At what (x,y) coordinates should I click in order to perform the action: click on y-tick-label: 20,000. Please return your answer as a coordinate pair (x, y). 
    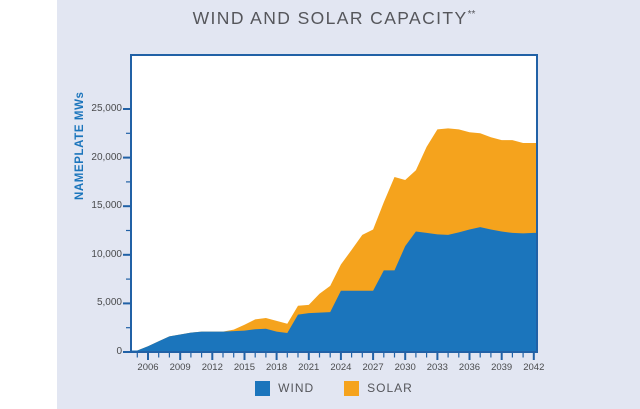
    Looking at the image, I should click on (106, 157).